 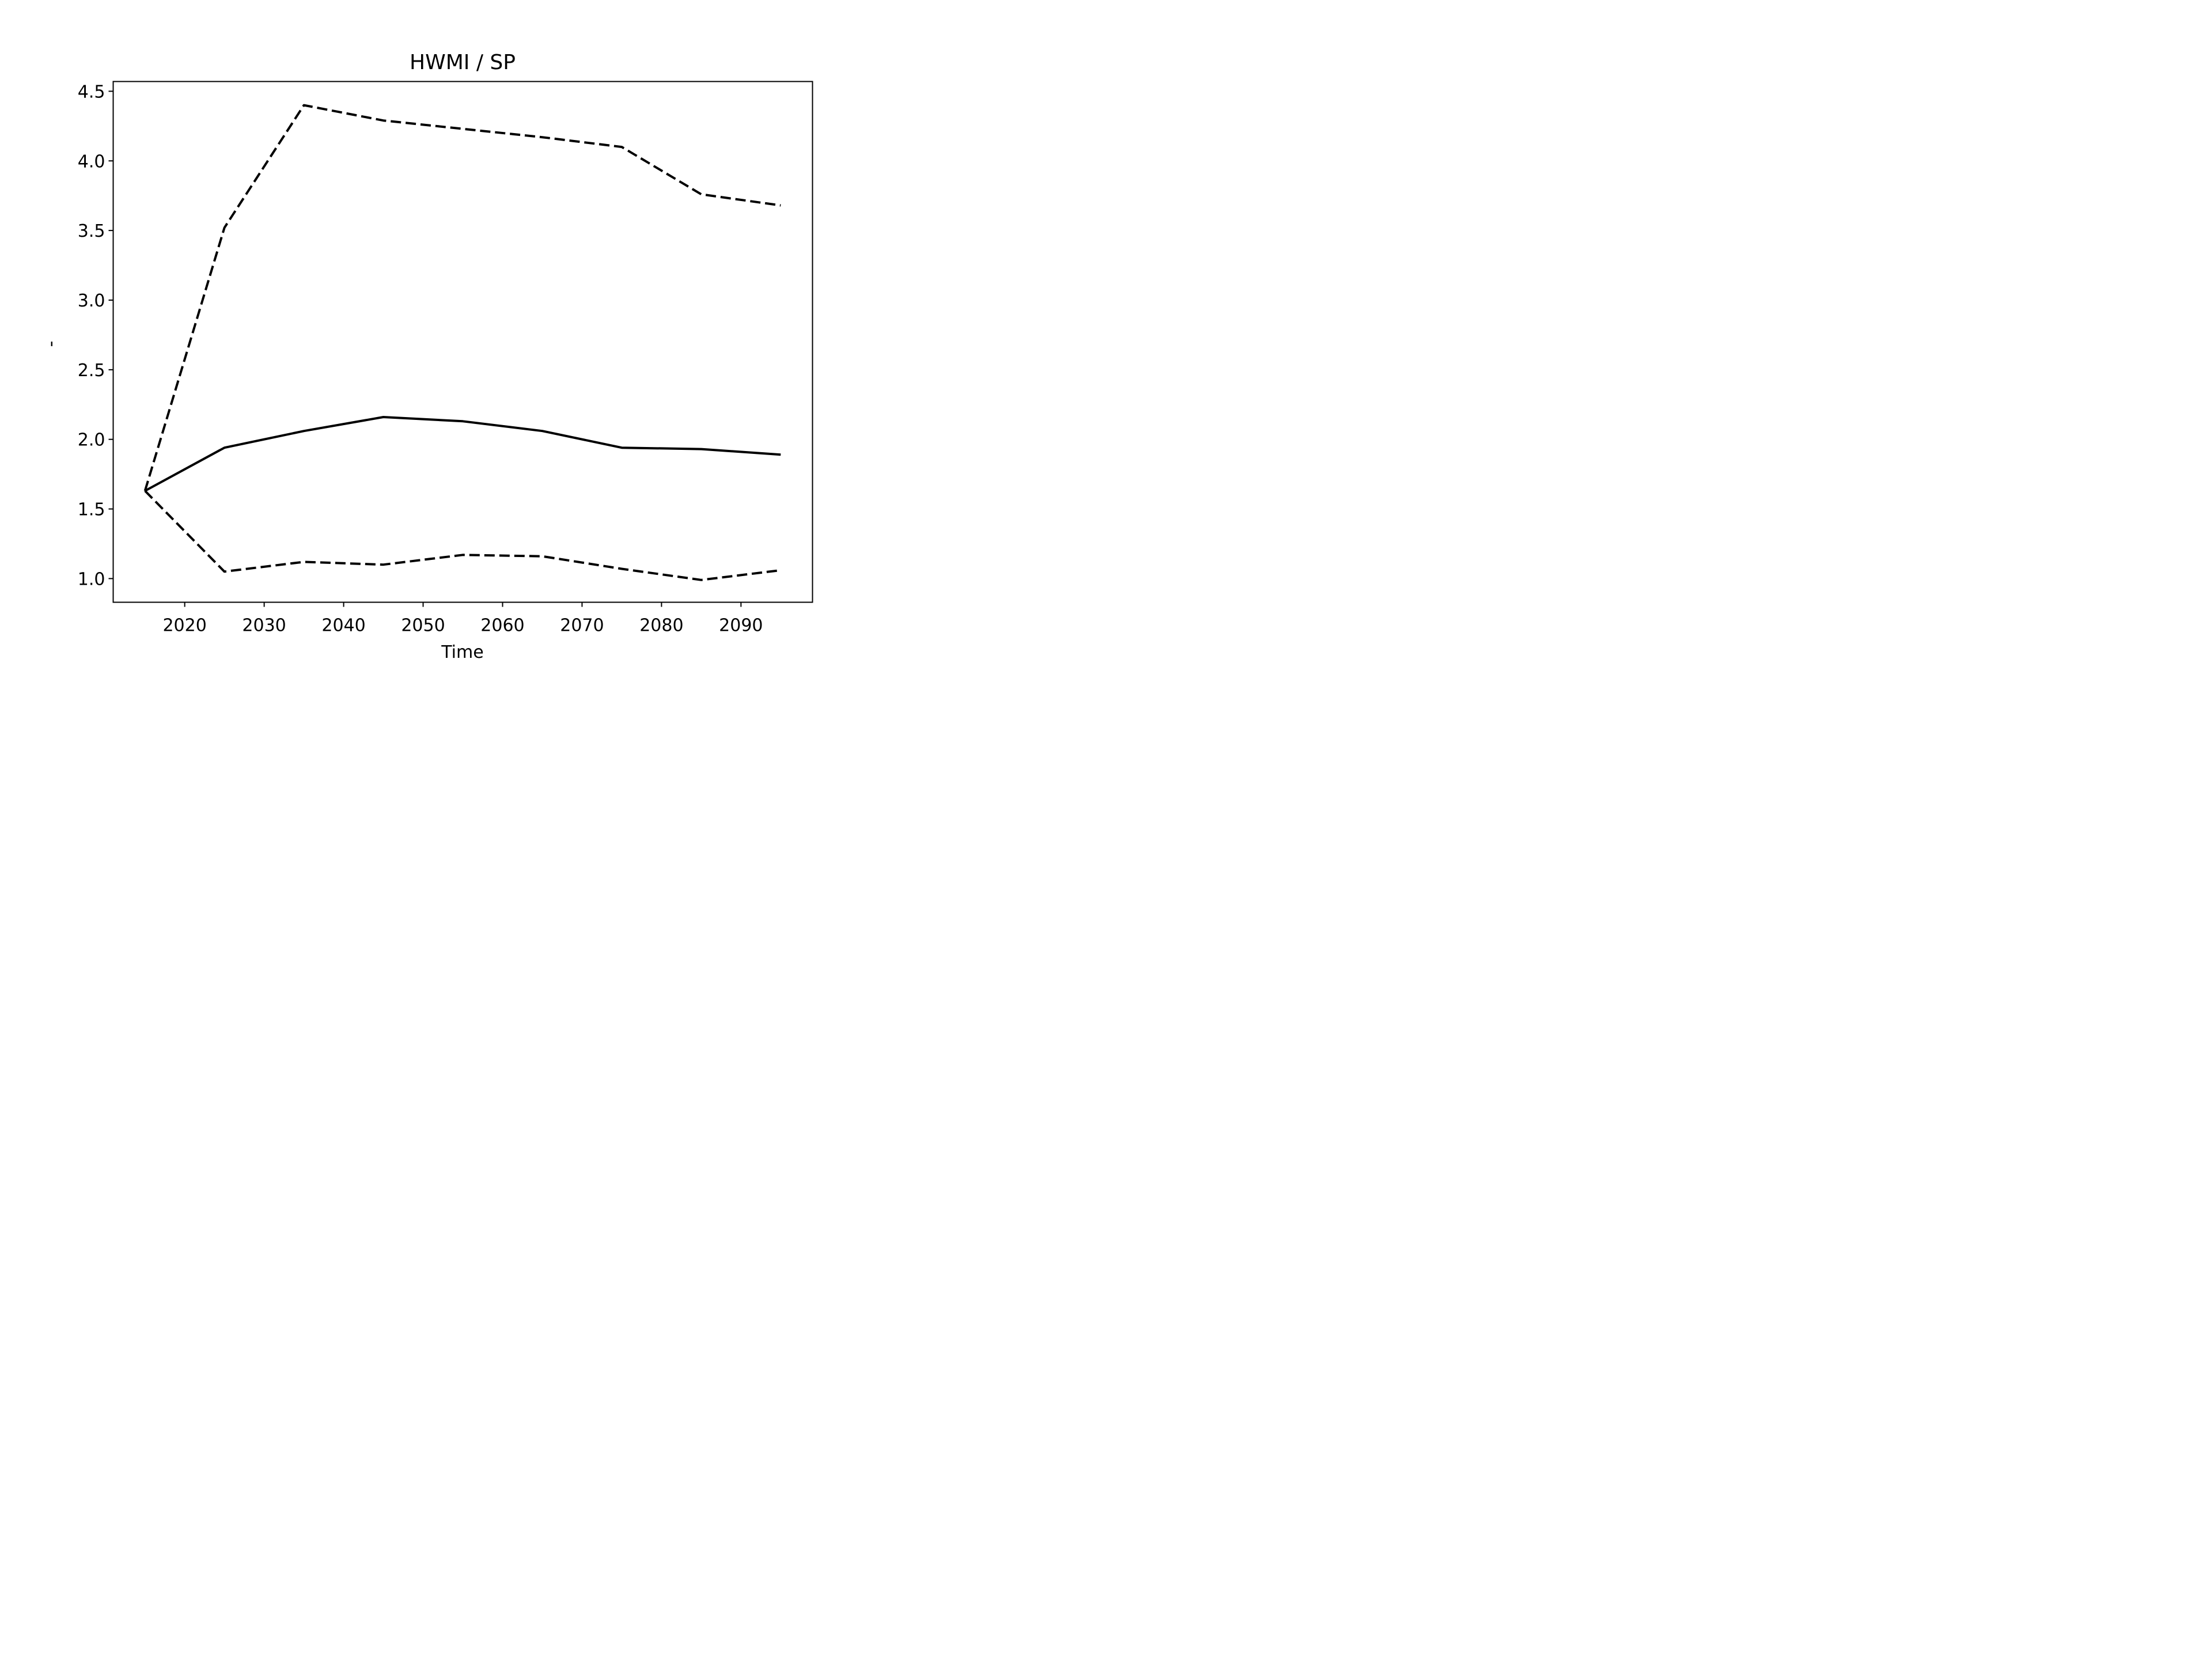 What do you see at coordinates (264, 626) in the screenshot?
I see `x-tick-label: 2030` at bounding box center [264, 626].